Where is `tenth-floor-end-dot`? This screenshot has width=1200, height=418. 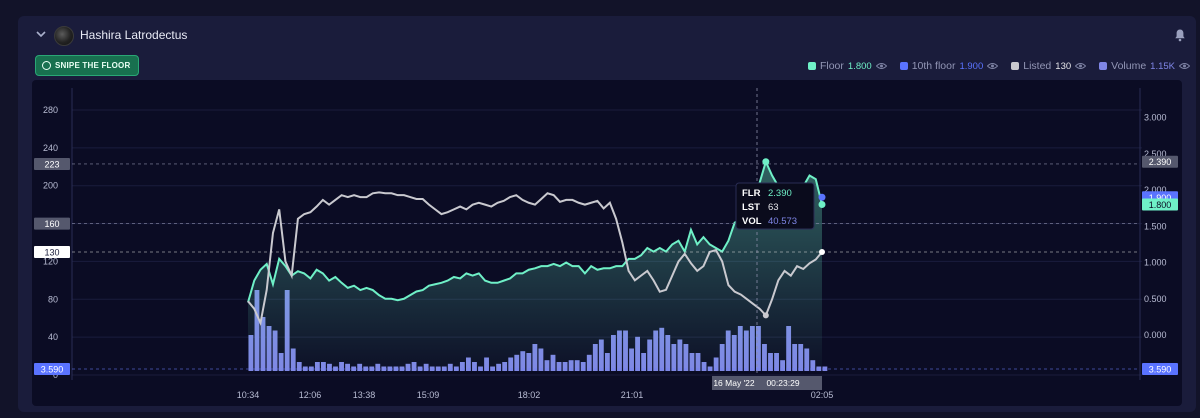 tenth-floor-end-dot is located at coordinates (822, 197).